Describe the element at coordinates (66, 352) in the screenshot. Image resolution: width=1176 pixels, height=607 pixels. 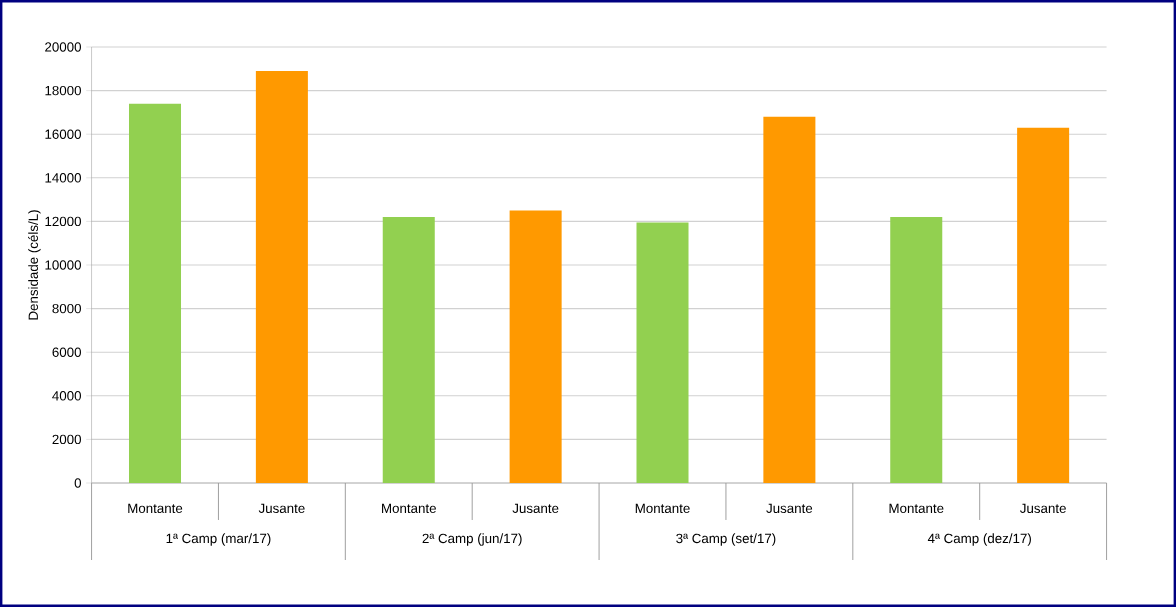
I see `y-tick-label: 6000` at that location.